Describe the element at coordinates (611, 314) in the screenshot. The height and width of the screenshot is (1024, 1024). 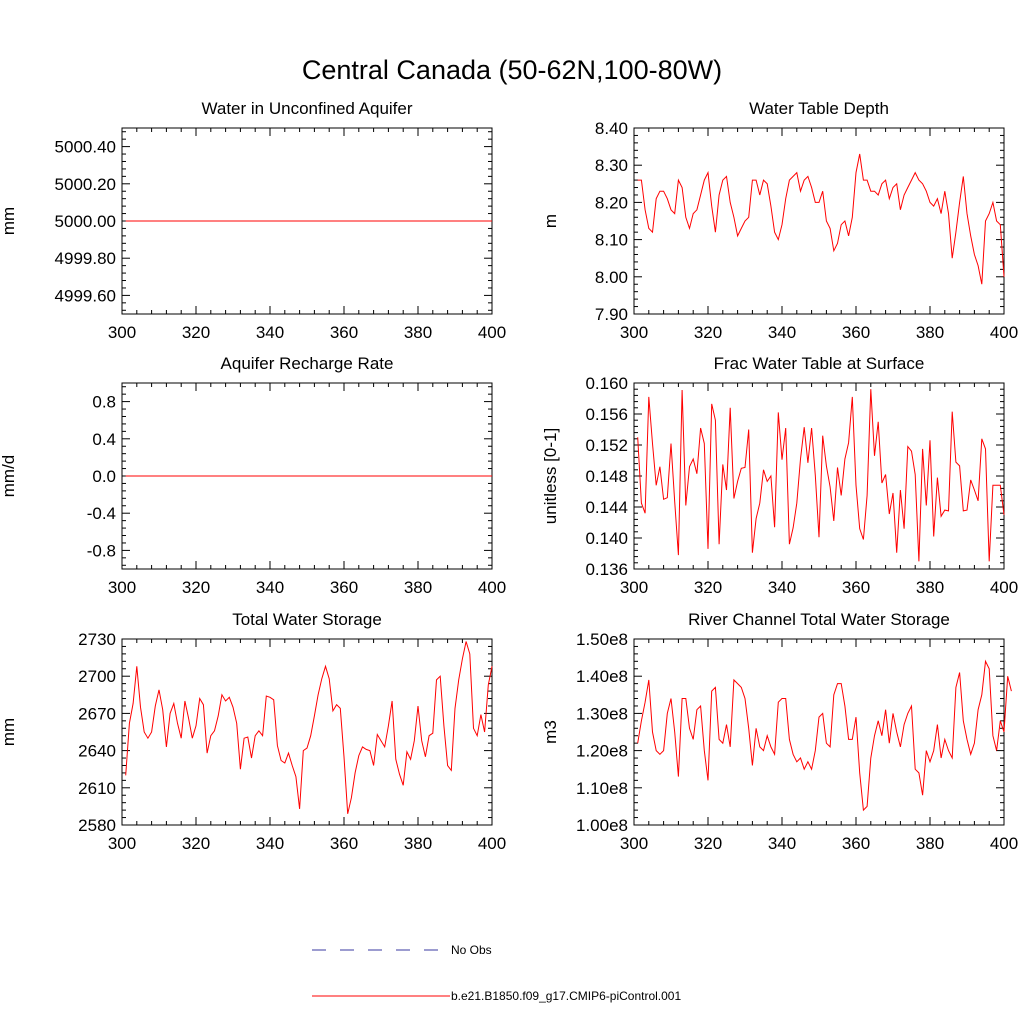
I see `y-tick-label: 7.90` at that location.